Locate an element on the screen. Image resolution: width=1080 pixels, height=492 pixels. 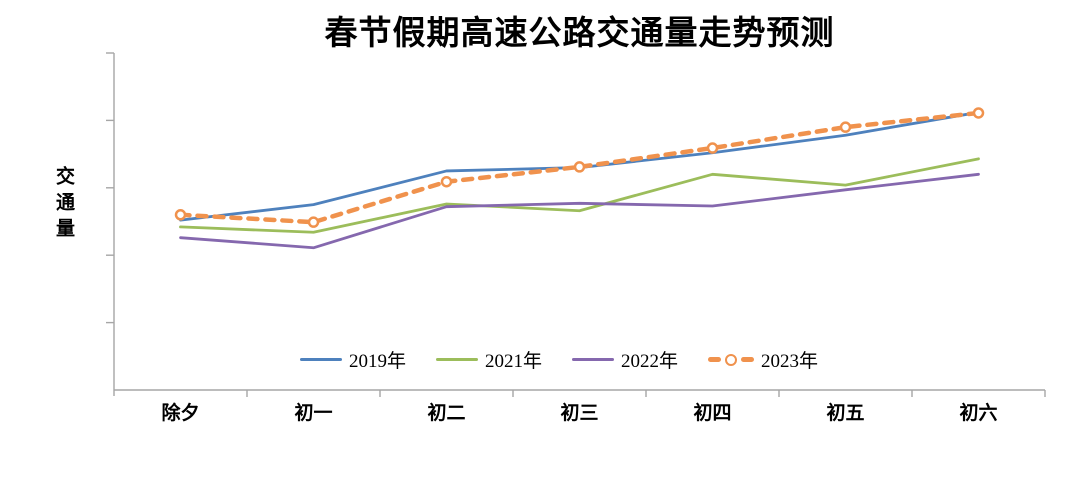
x-axis-label: 除夕 is located at coordinates (180, 412).